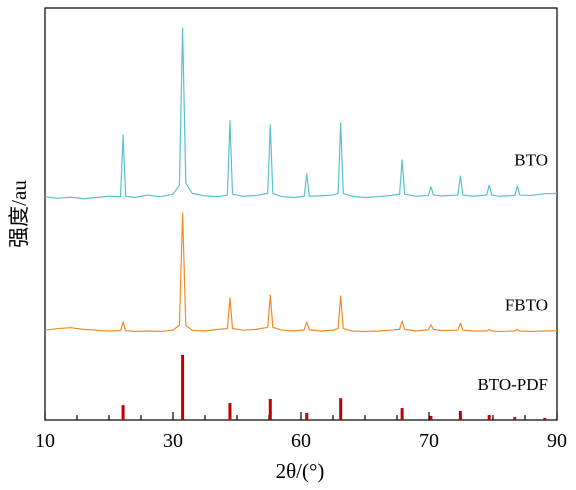  I want to click on x-tick-label: 70, so click(429, 441).